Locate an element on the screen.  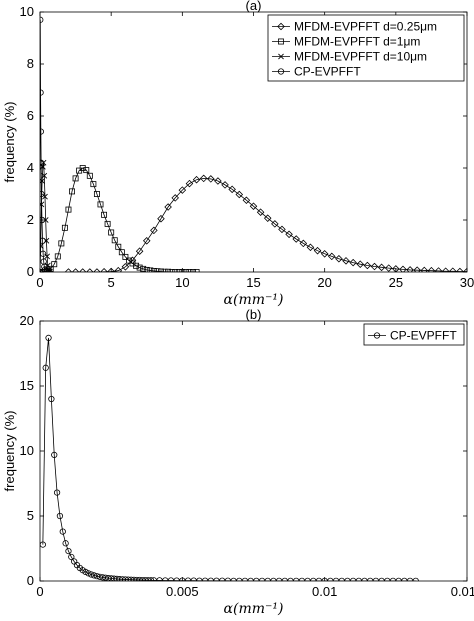
y-tick-label-a-2: 4 is located at coordinates (30, 167).